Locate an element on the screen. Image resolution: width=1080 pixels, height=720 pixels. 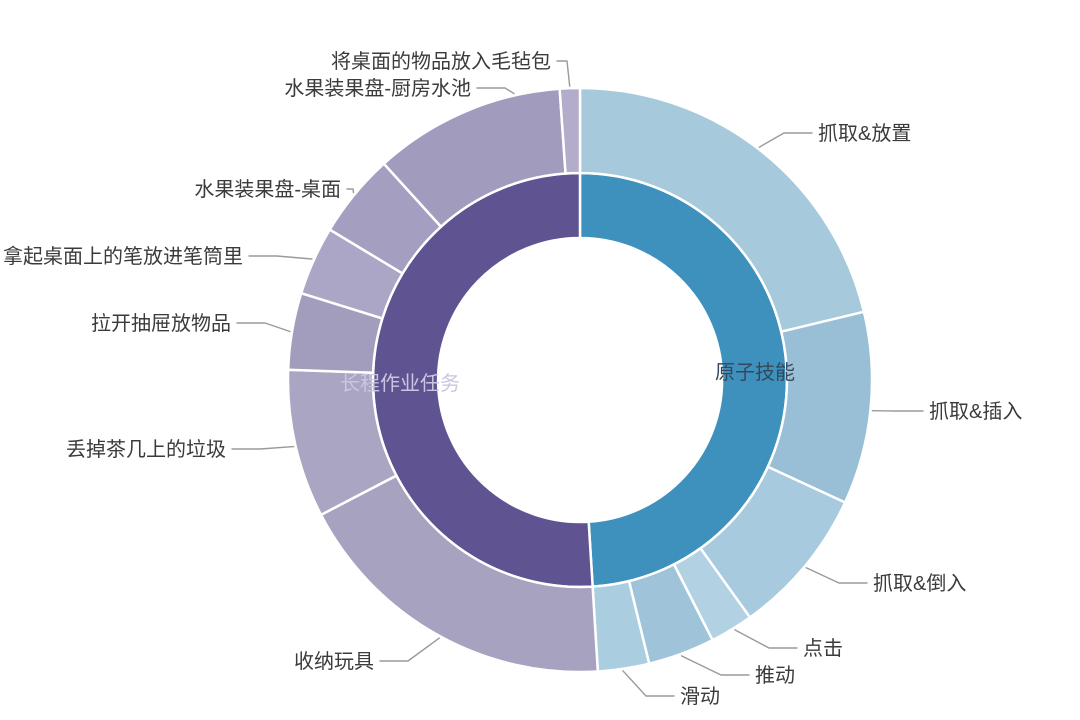
leader-line-点击 is located at coordinates (766, 639).